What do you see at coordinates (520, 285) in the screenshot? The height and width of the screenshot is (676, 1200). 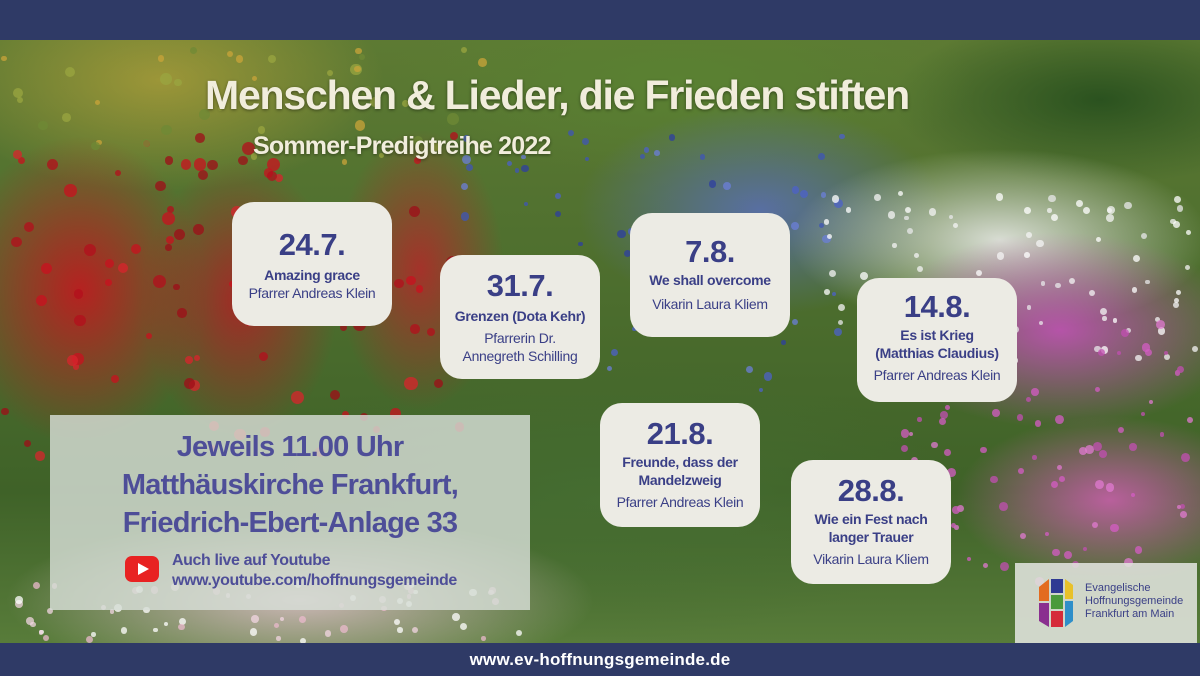 I see `event-date: 31.7.` at bounding box center [520, 285].